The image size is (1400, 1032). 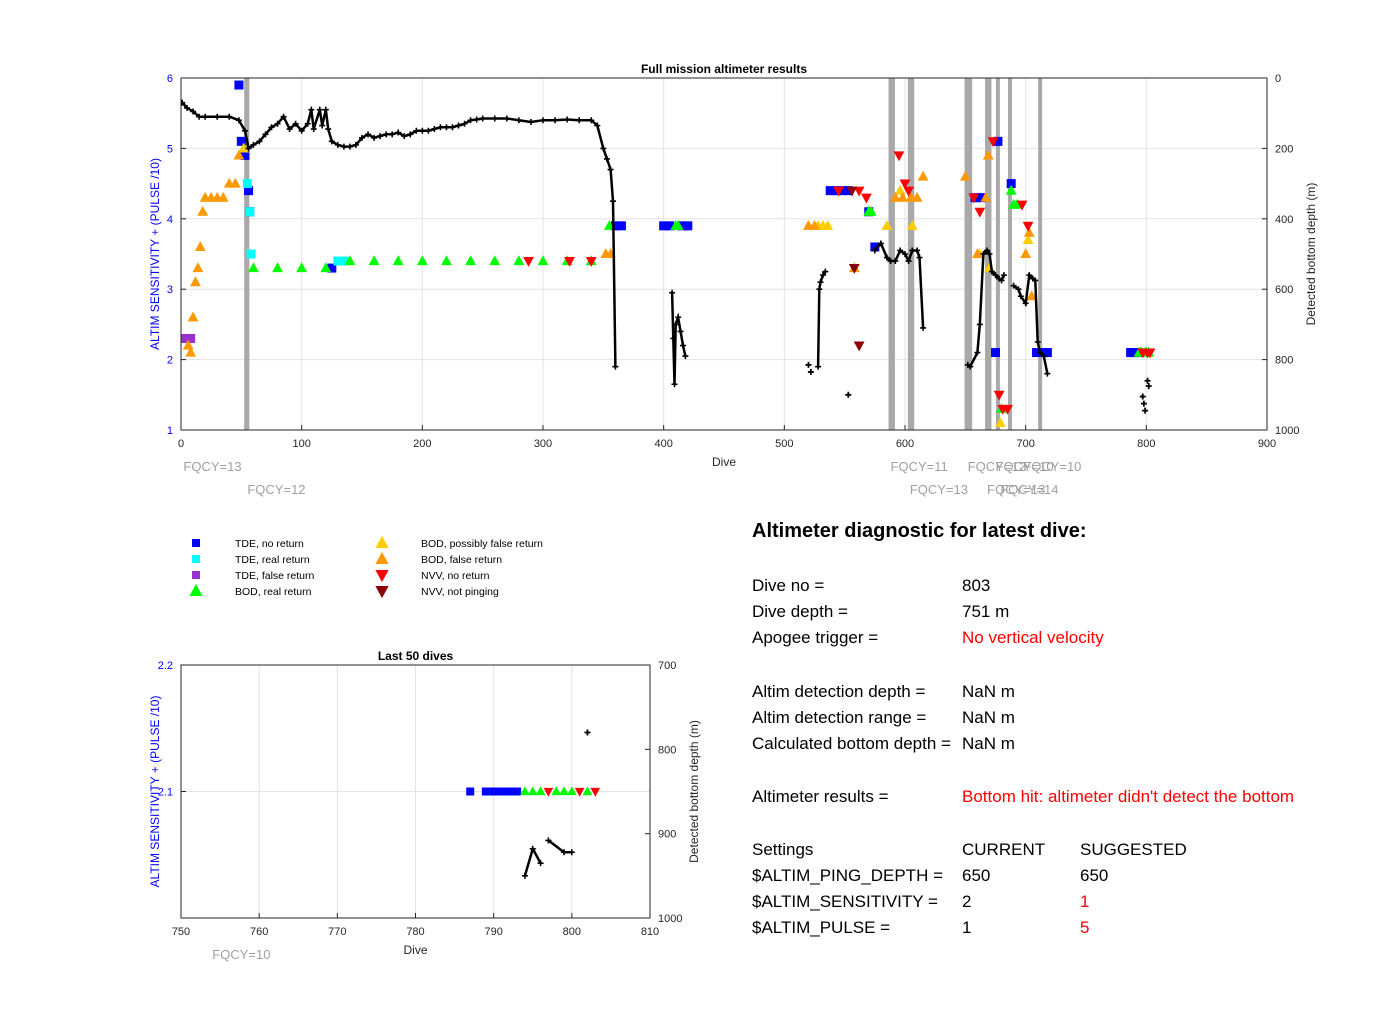 I want to click on last50-chart-x-tick-label: 750, so click(x=181, y=932).